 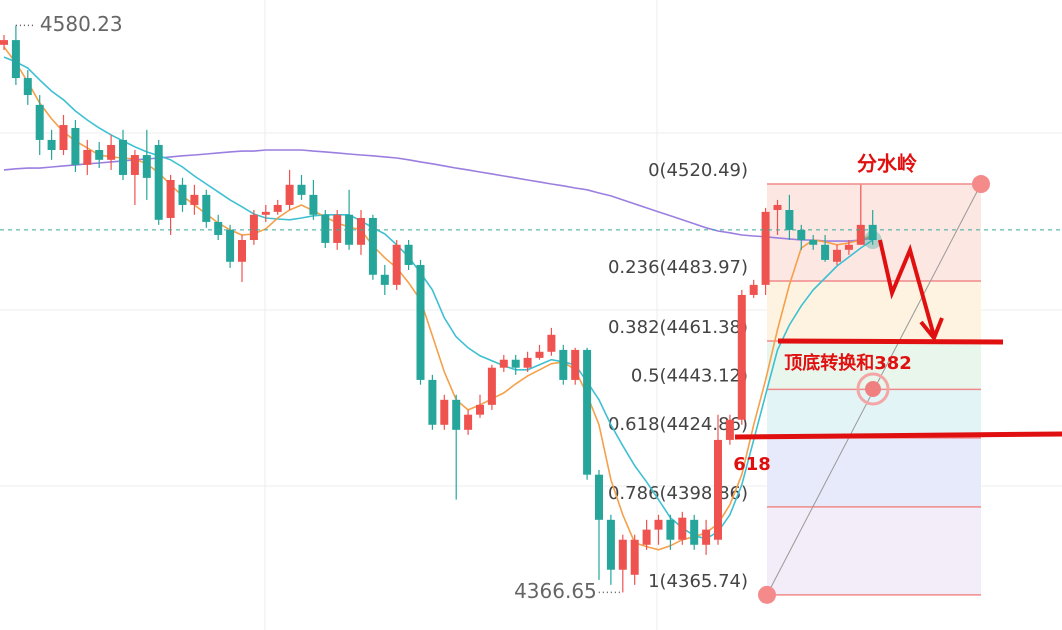 What do you see at coordinates (689, 375) in the screenshot?
I see `fib-level-label: 0.5(4443.12)` at bounding box center [689, 375].